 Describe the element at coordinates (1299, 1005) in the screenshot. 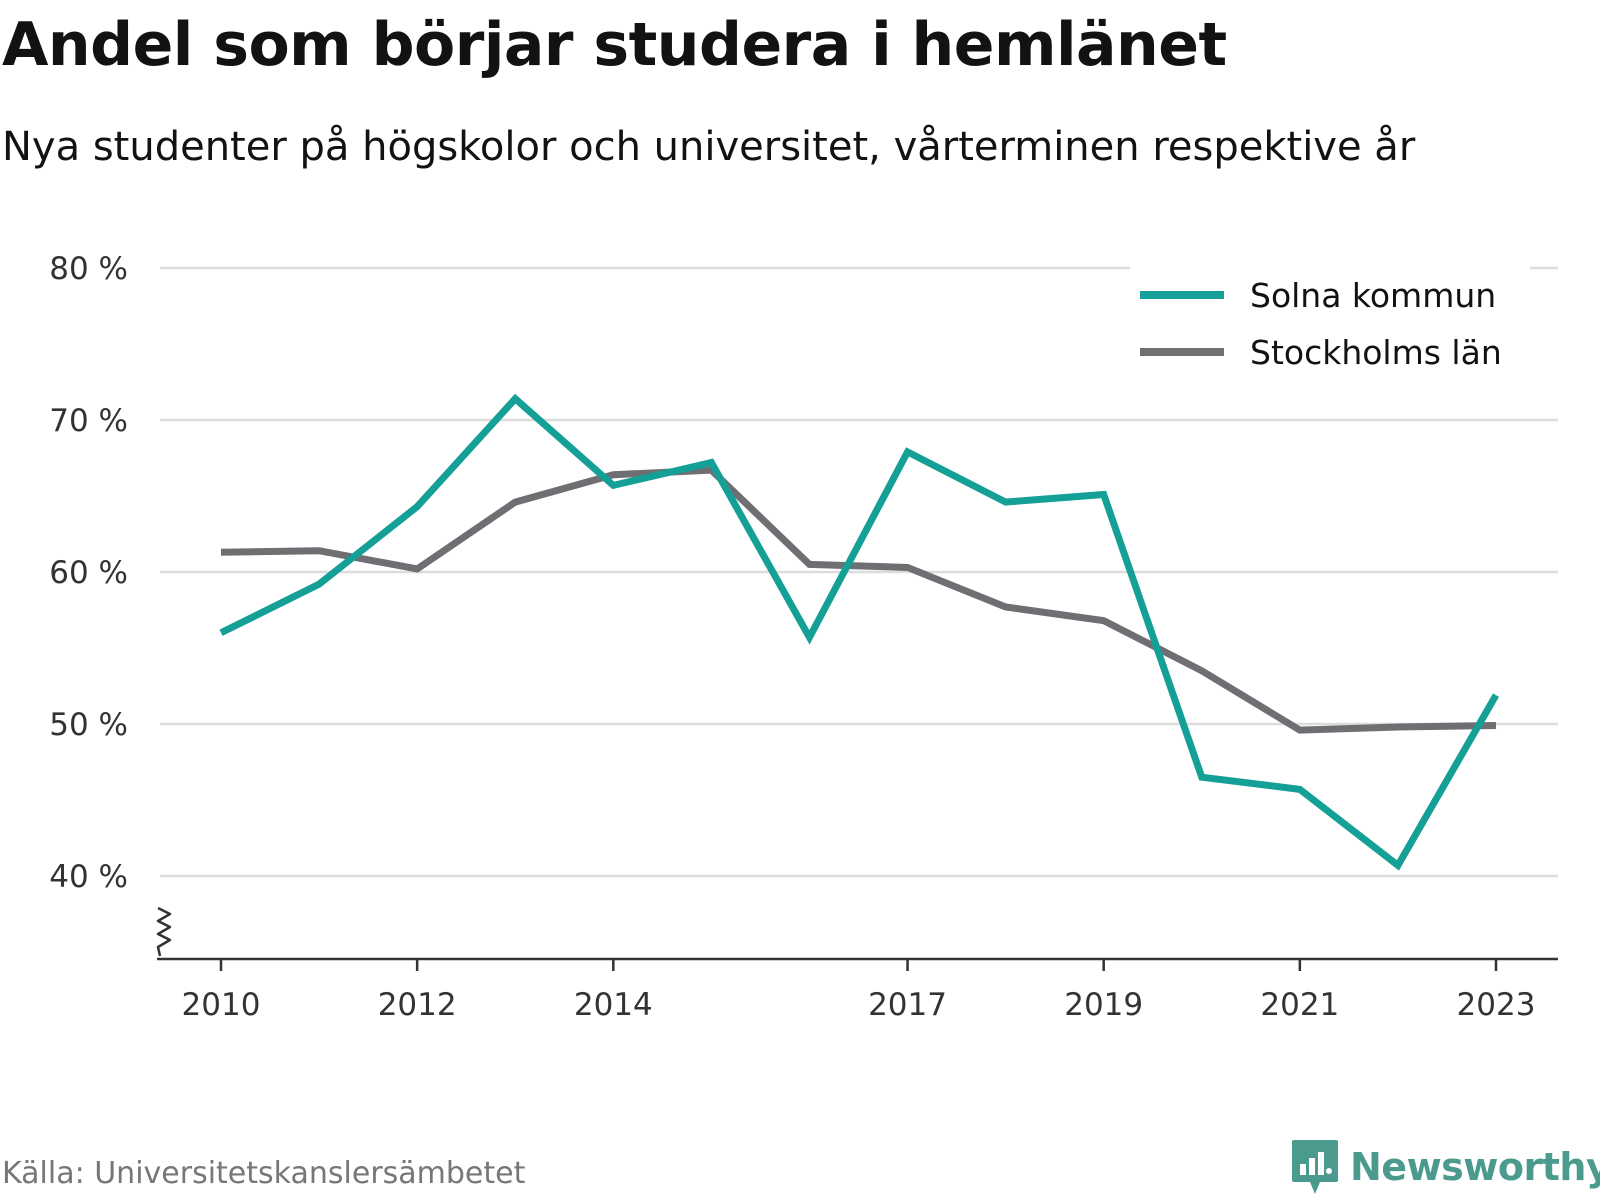

I see `x-tick-label: 2021` at that location.